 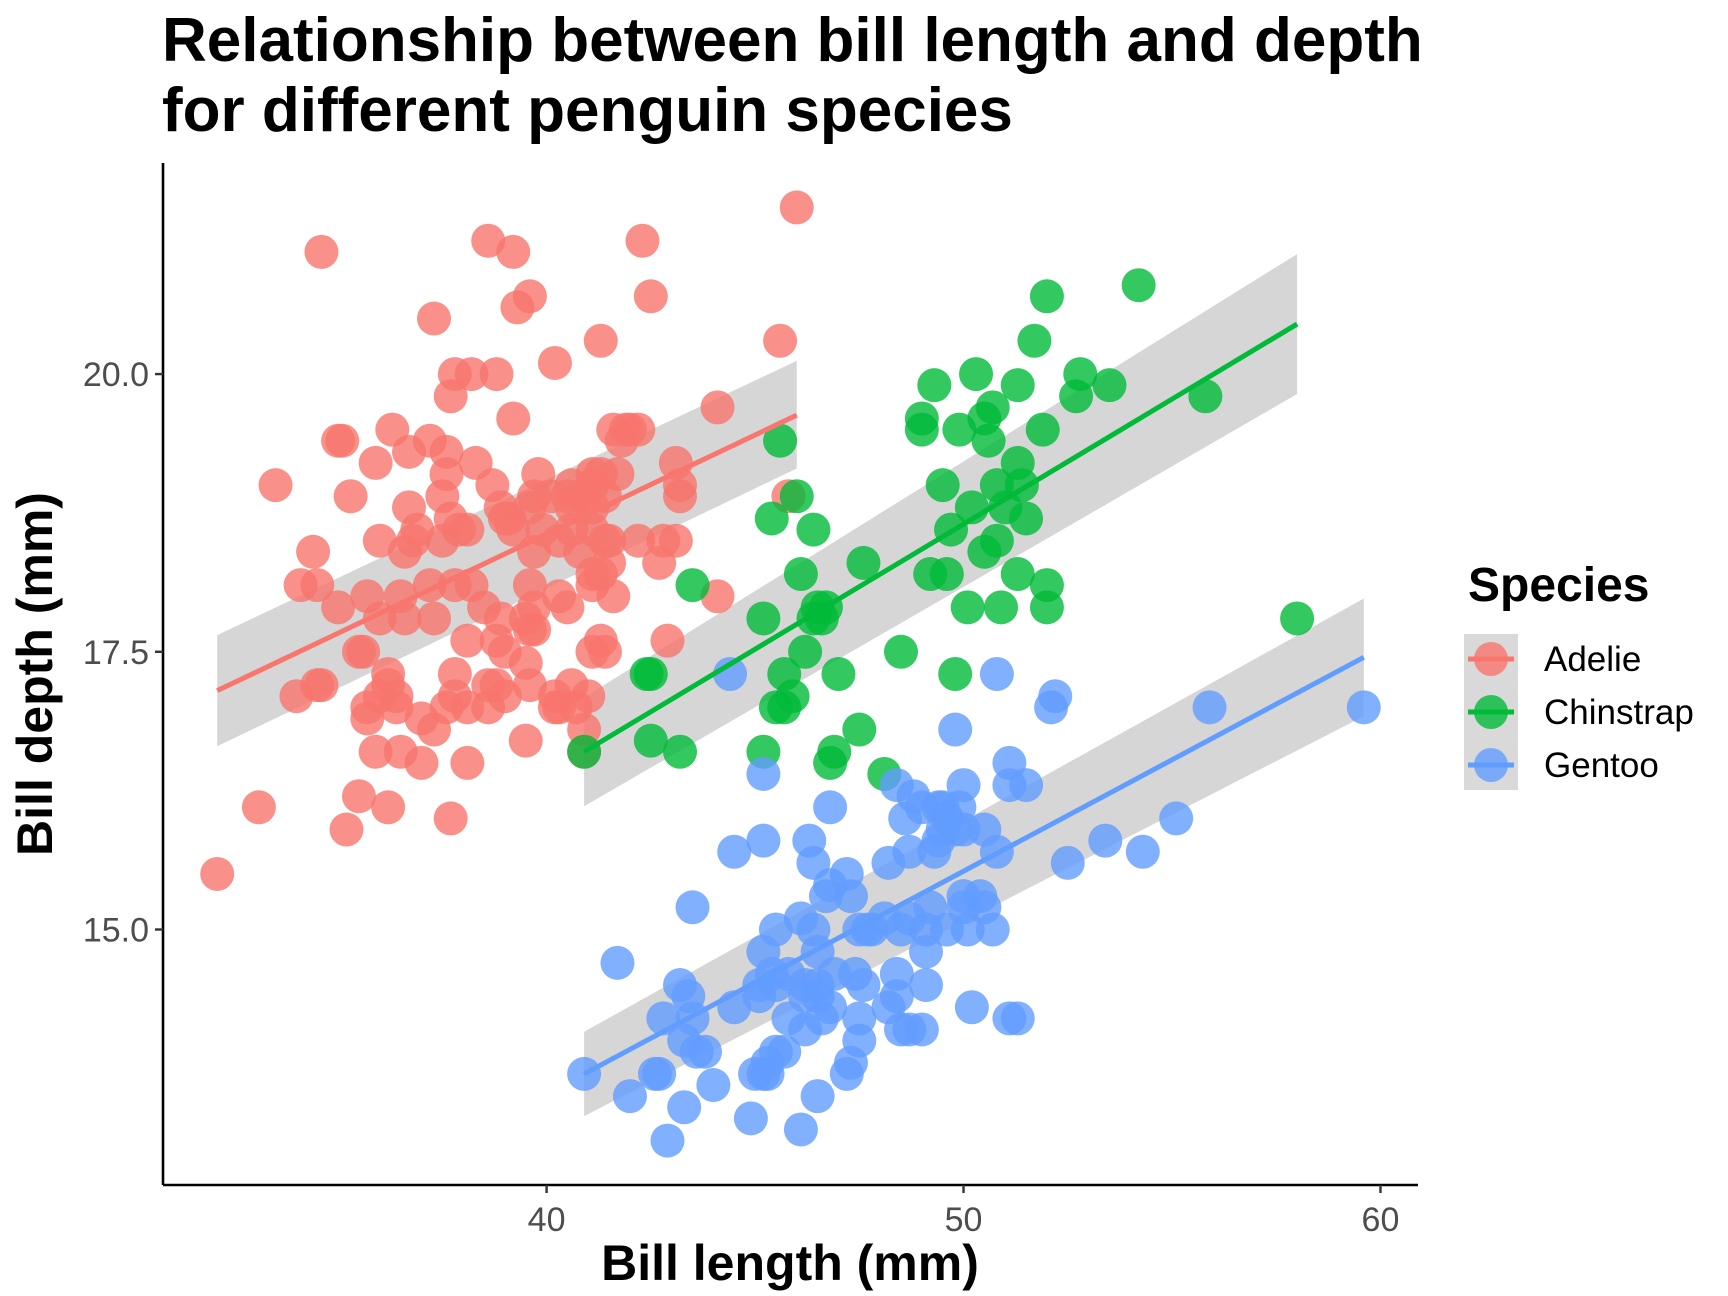 I want to click on legend-title: Species, so click(x=1558, y=585).